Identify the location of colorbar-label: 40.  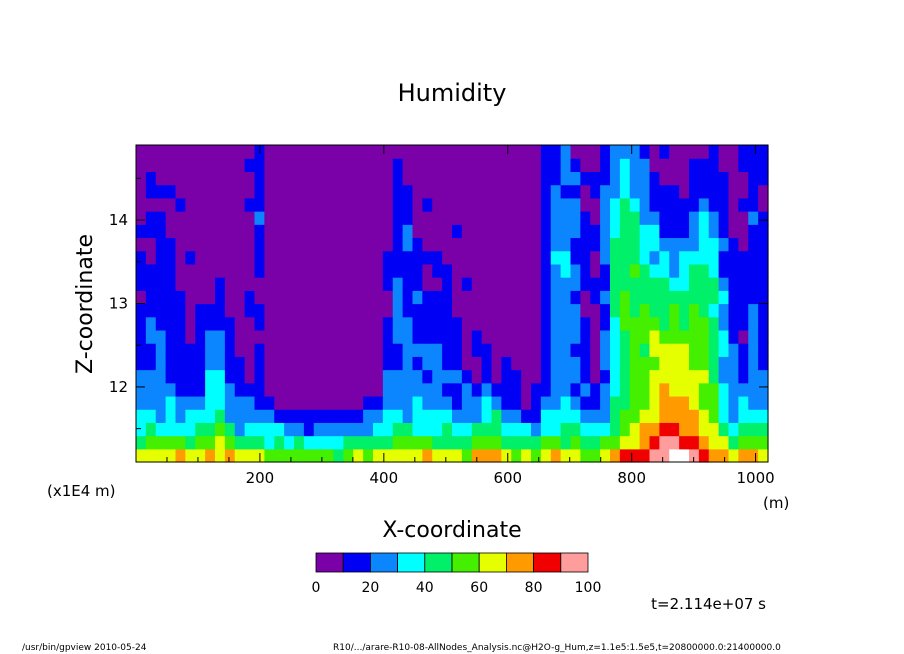
(425, 588).